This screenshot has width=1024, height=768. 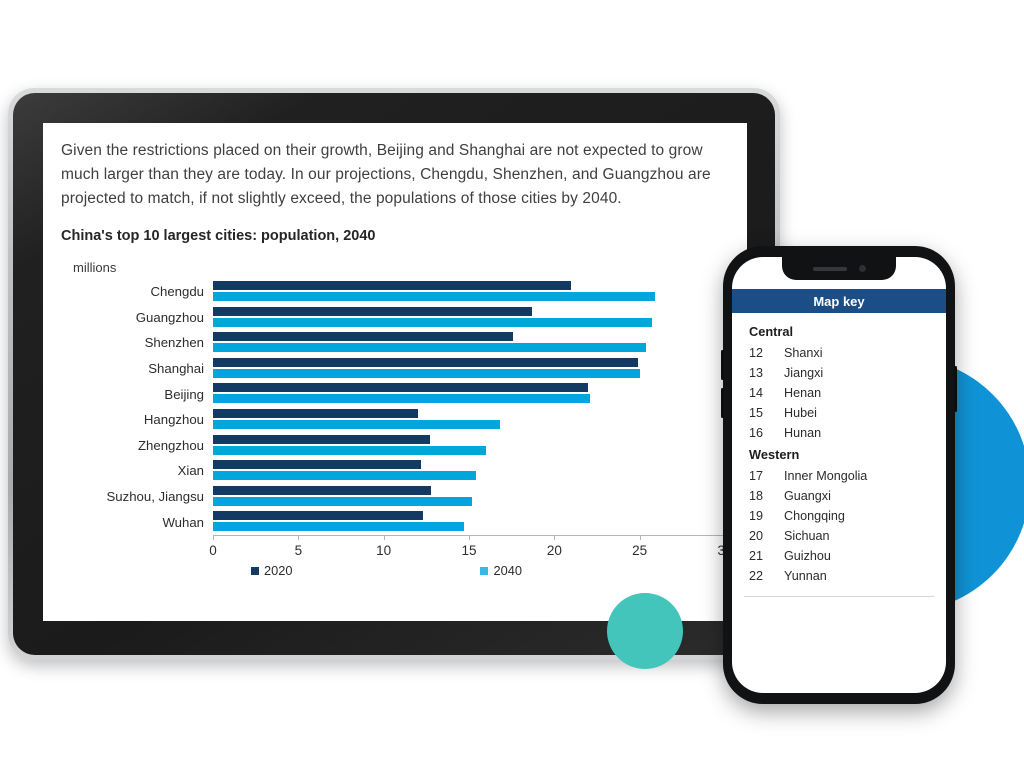 What do you see at coordinates (955, 389) in the screenshot?
I see `power-button` at bounding box center [955, 389].